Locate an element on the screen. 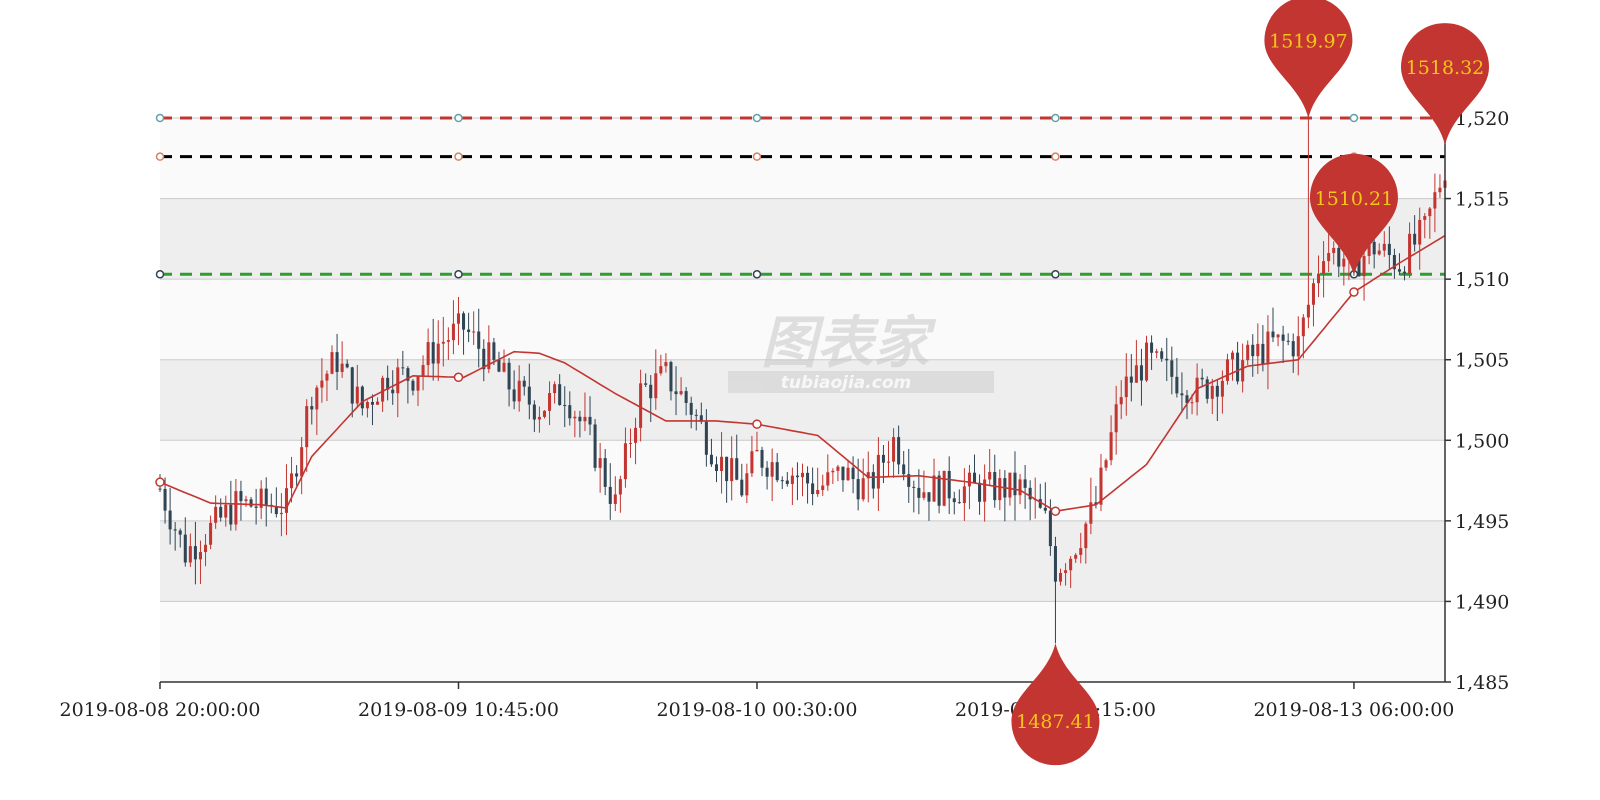  mark-point-pin: 1487.41 is located at coordinates (1055, 704).